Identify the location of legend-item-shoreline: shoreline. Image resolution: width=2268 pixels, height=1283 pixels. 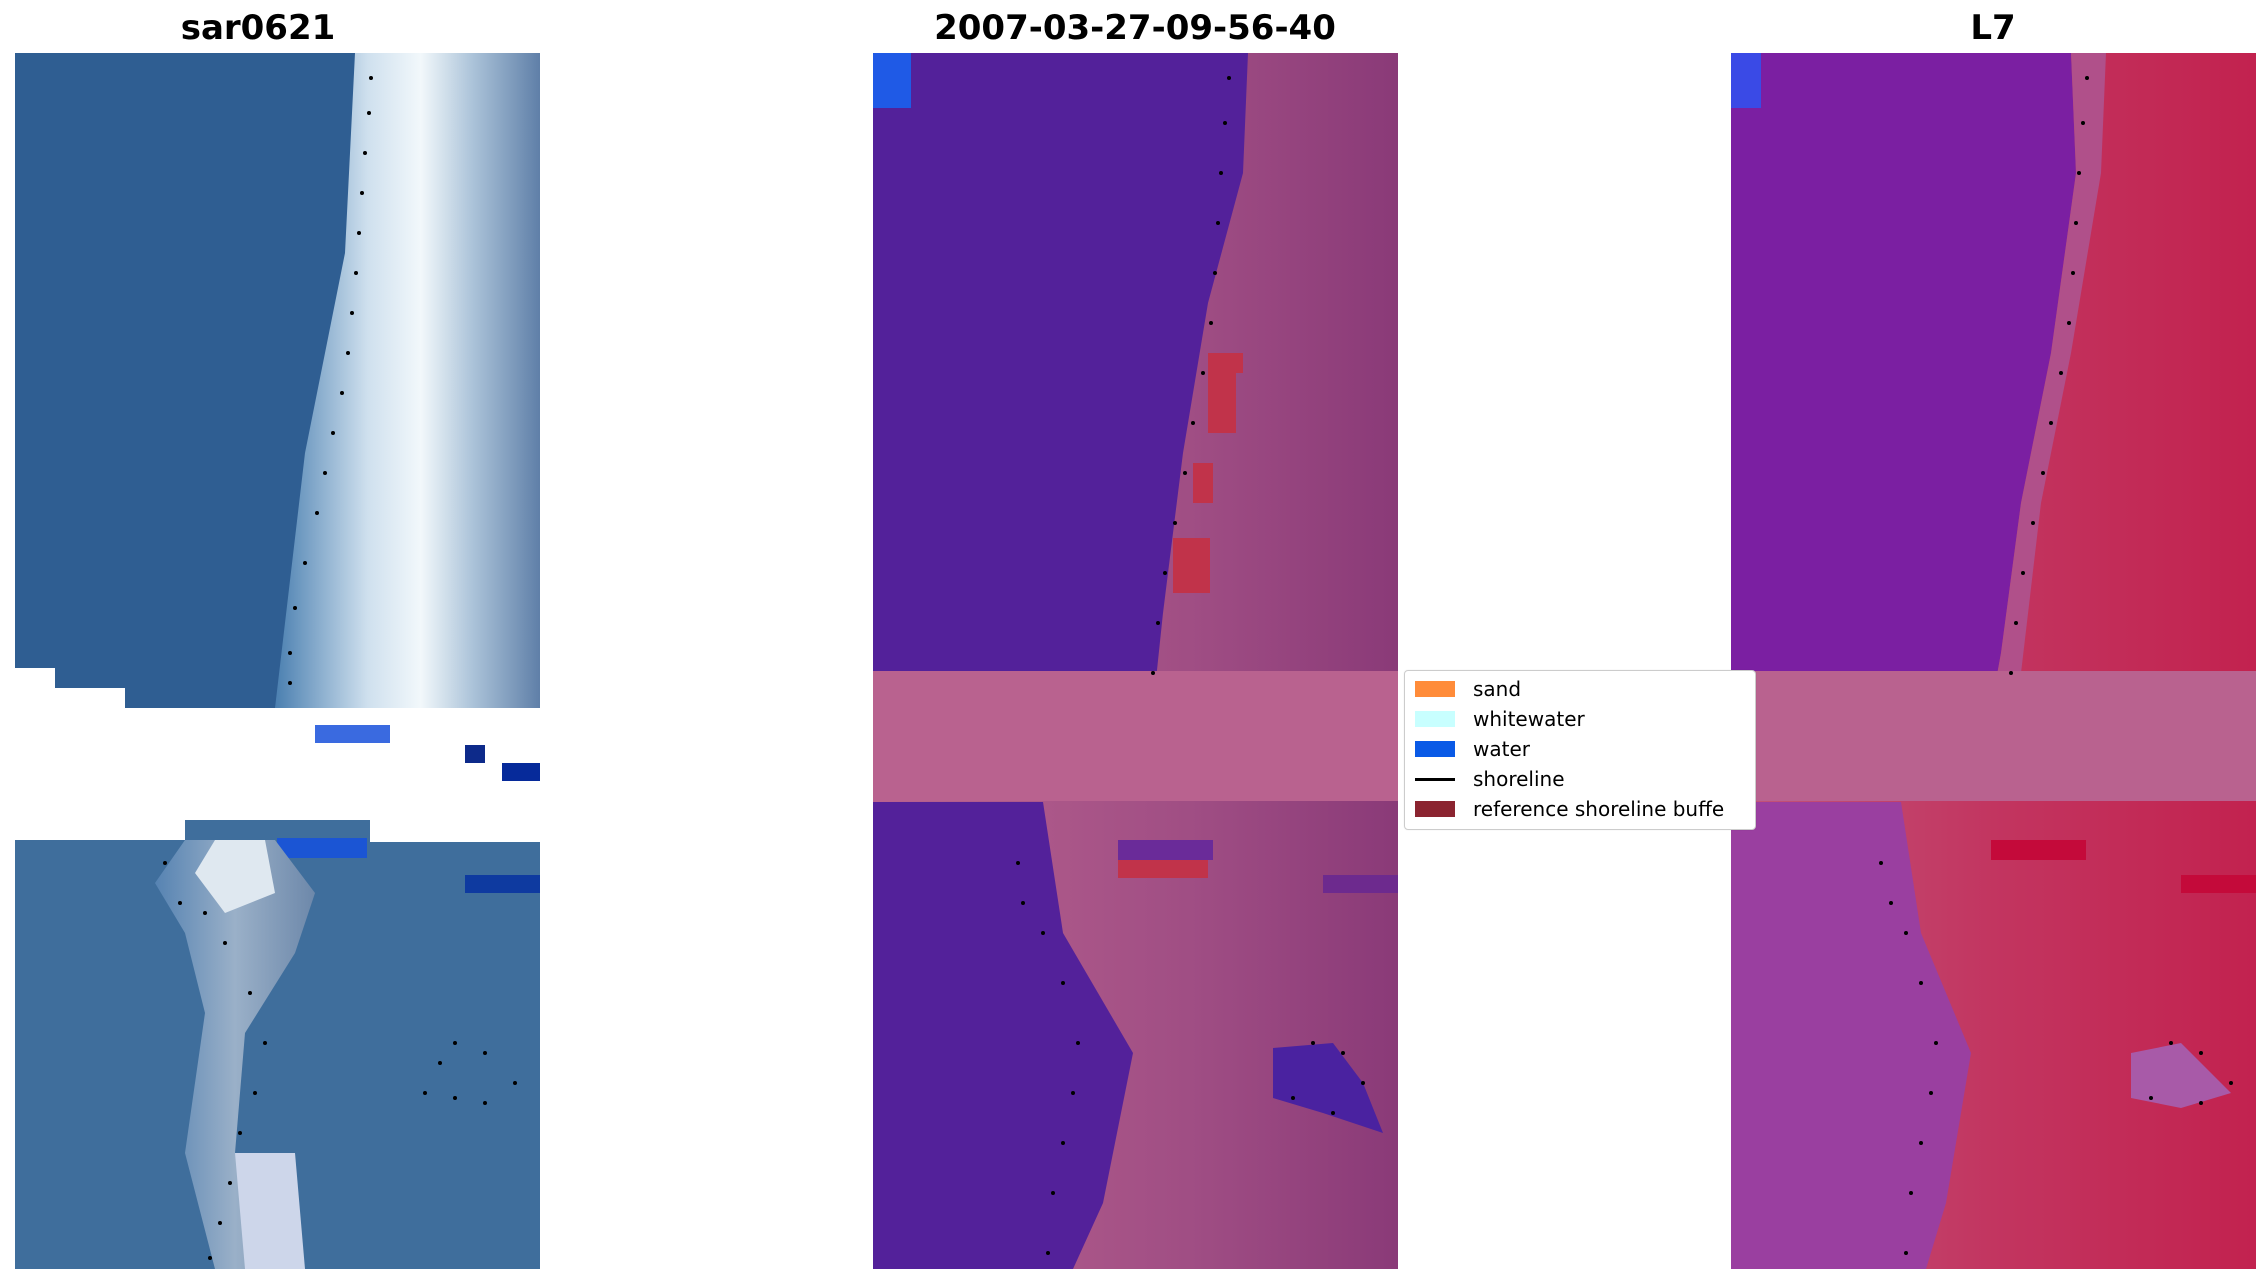
(1490, 779).